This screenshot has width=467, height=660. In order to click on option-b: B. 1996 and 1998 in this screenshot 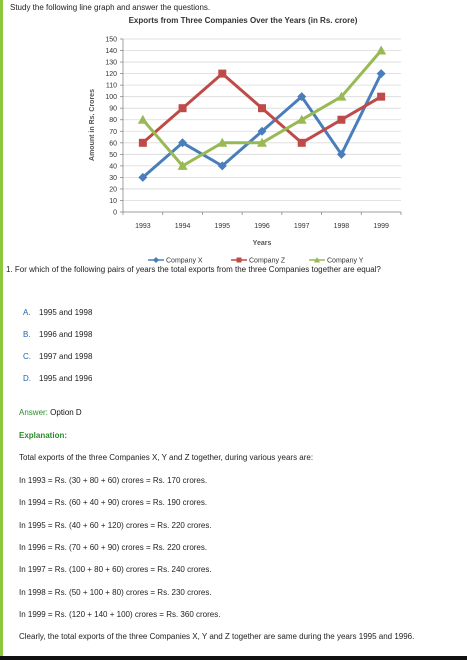, I will do `click(57, 334)`.